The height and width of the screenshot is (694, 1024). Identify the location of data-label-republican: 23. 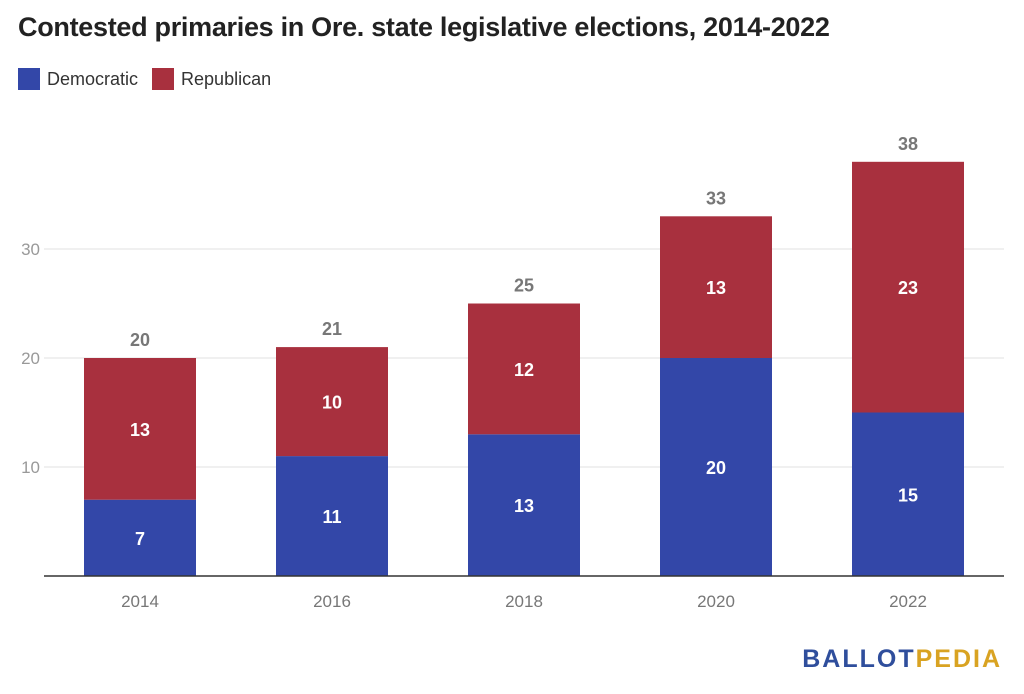
(908, 288).